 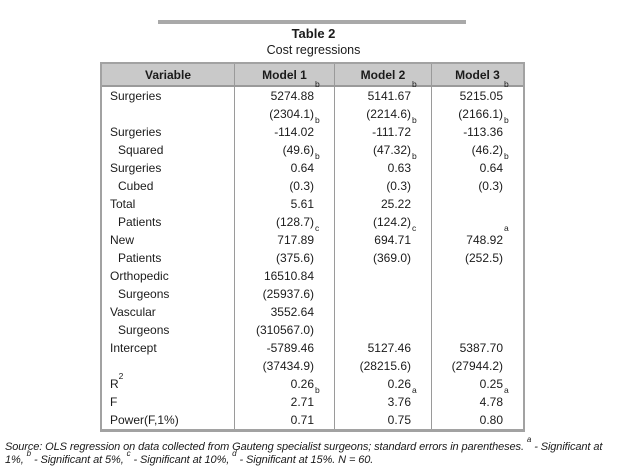 I want to click on value-cell: (375.6), so click(x=285, y=258).